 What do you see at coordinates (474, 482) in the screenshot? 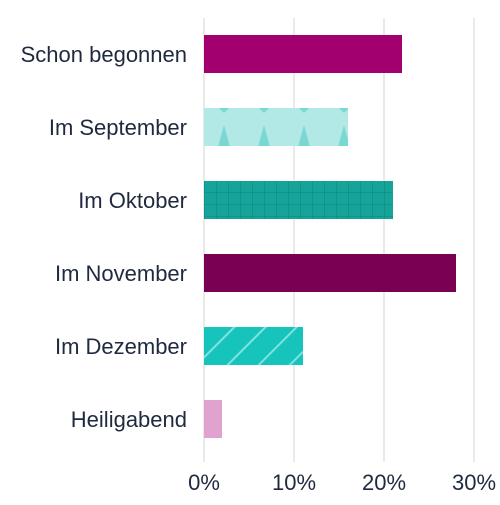
I see `x-tick-label: 30%` at bounding box center [474, 482].